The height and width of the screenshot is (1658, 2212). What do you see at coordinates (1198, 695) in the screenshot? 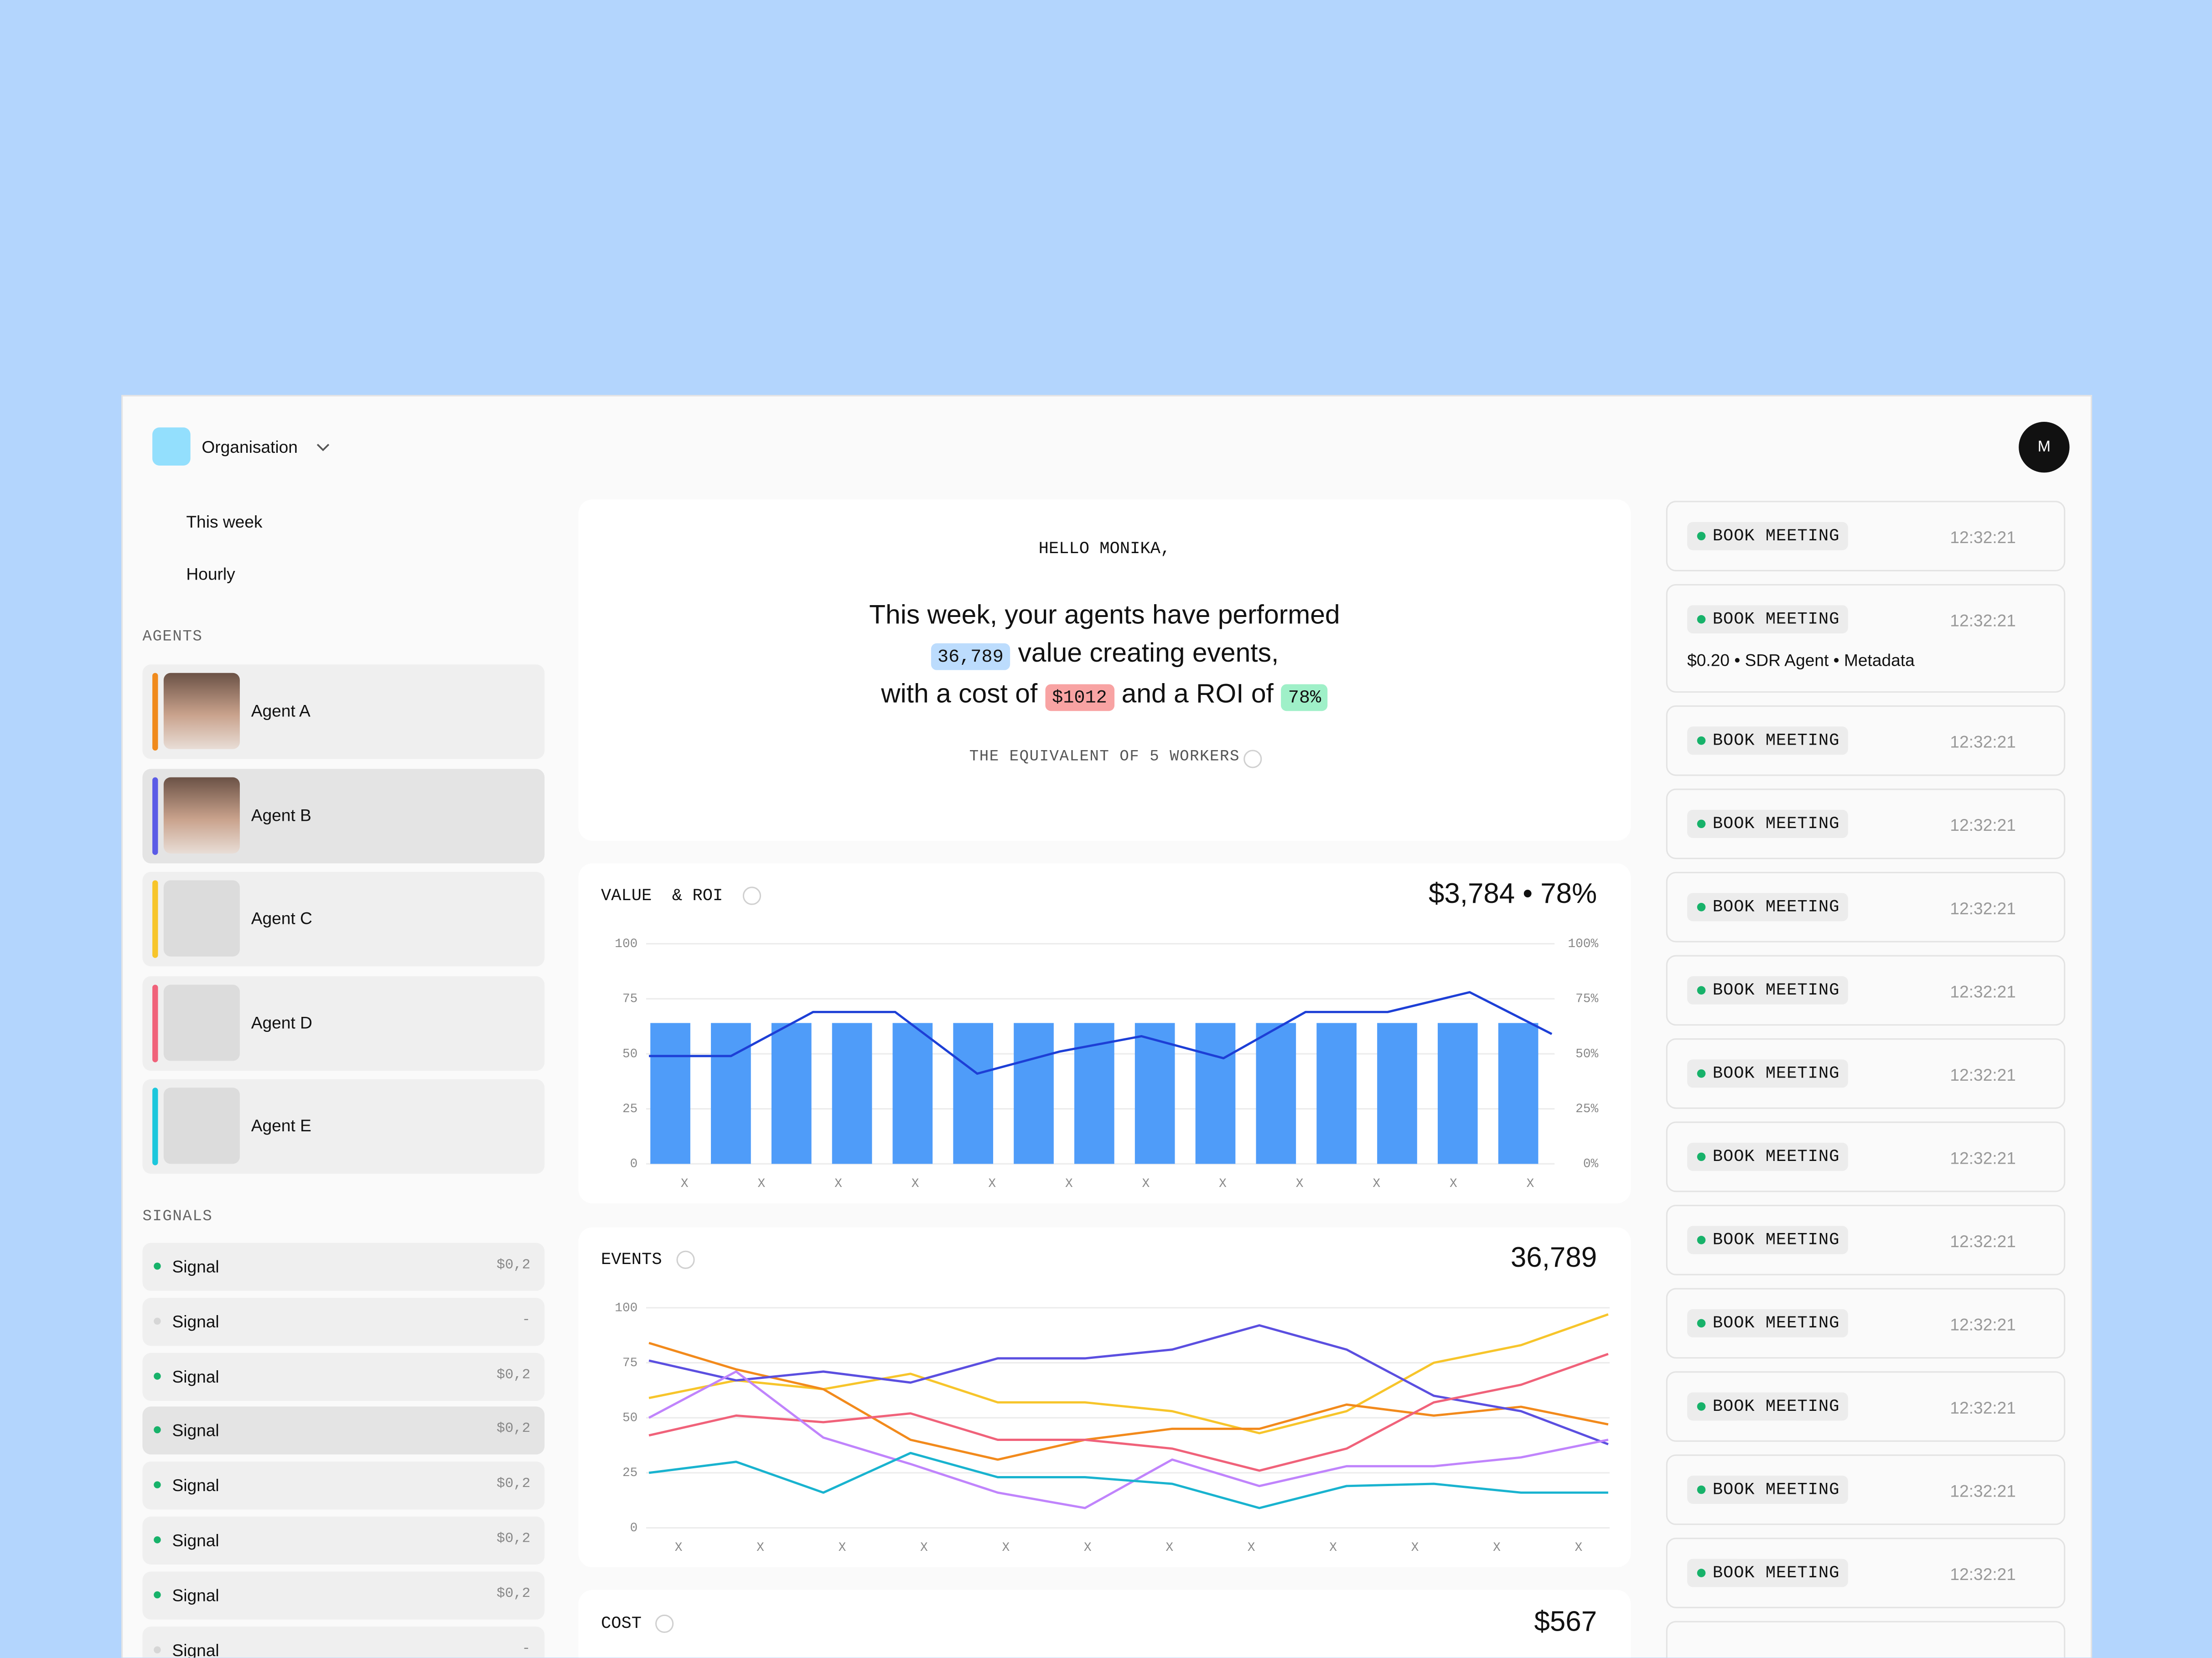
I see `text: and a ROI of` at bounding box center [1198, 695].